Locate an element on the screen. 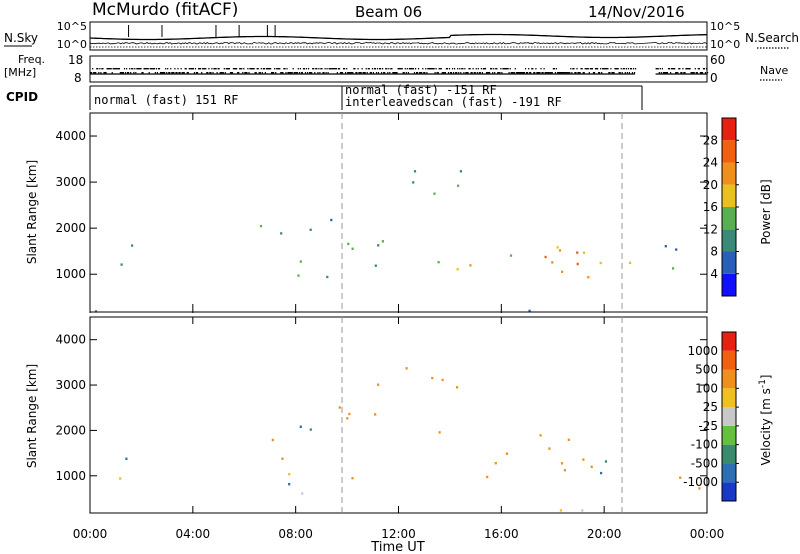 This screenshot has width=800, height=554. colorbar-tick-label: 28 is located at coordinates (710, 140).